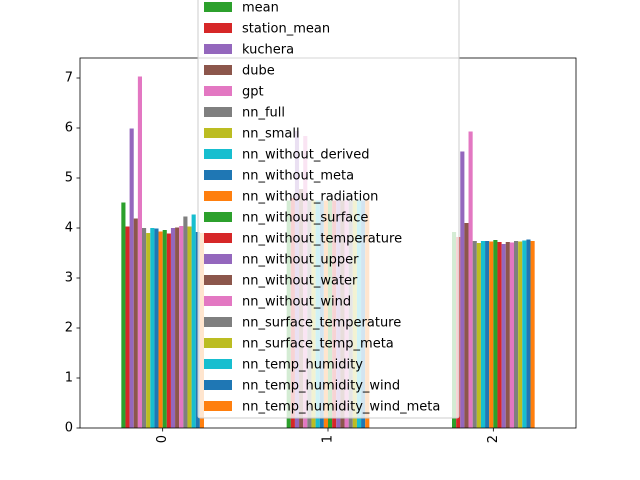  I want to click on y-tick-label: 2, so click(69, 328).